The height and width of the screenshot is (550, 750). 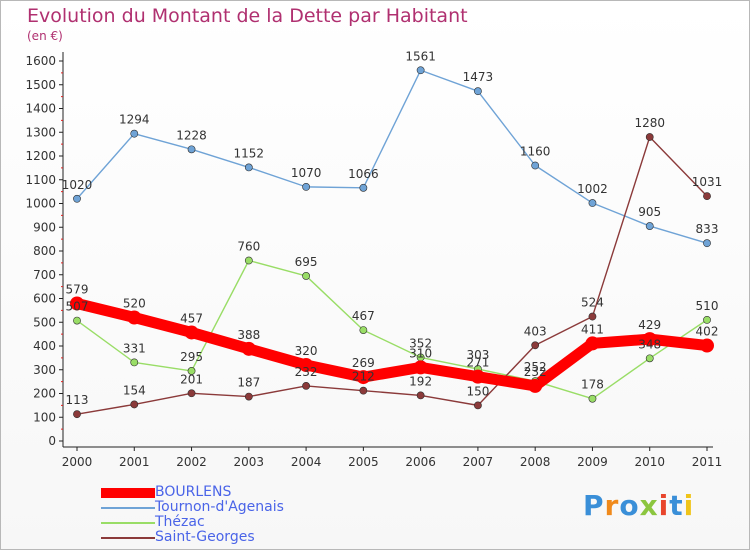 What do you see at coordinates (77, 400) in the screenshot?
I see `data-label: 113` at bounding box center [77, 400].